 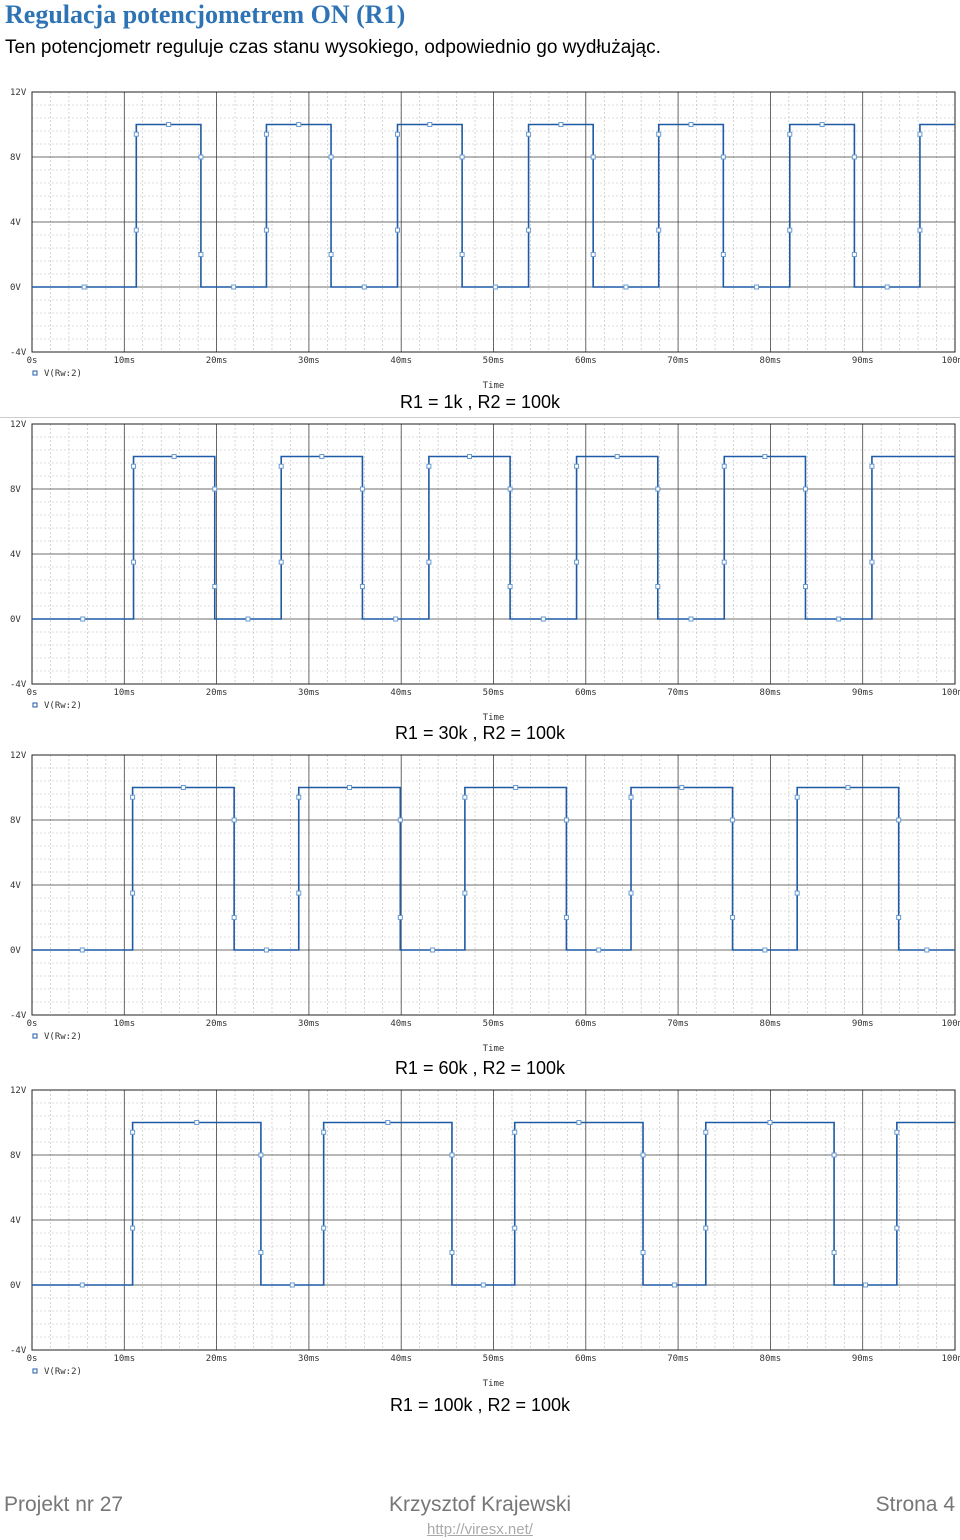 What do you see at coordinates (63, 374) in the screenshot?
I see `legend-label: V(Rw:2)` at bounding box center [63, 374].